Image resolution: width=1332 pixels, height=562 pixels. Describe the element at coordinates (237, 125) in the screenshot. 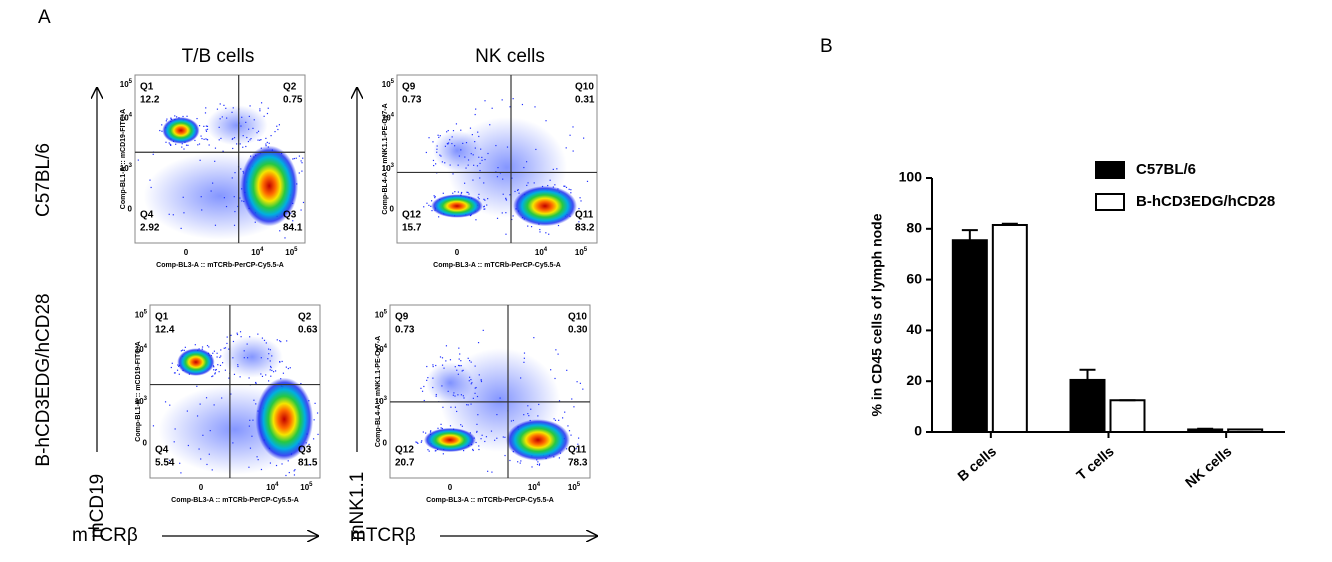

I see `density-blob` at that location.